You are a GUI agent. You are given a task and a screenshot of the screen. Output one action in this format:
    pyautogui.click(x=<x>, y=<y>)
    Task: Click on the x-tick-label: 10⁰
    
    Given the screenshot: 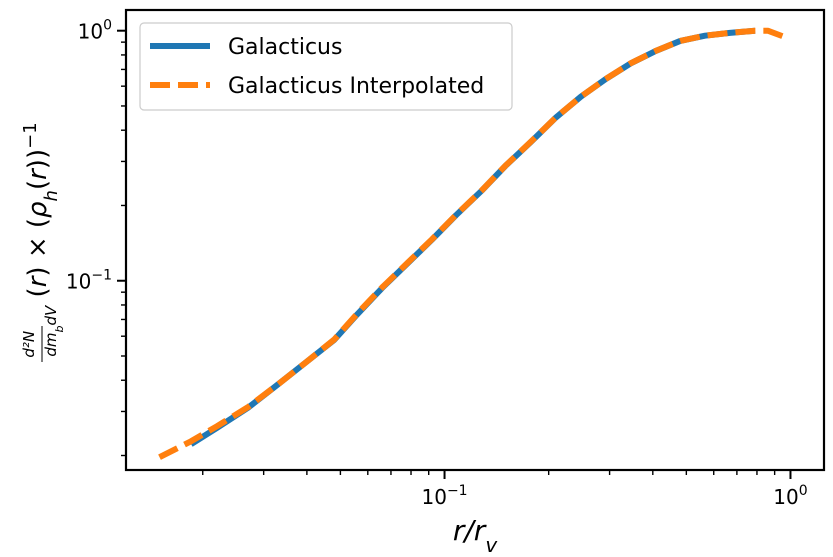 What is the action you would take?
    pyautogui.click(x=790, y=496)
    